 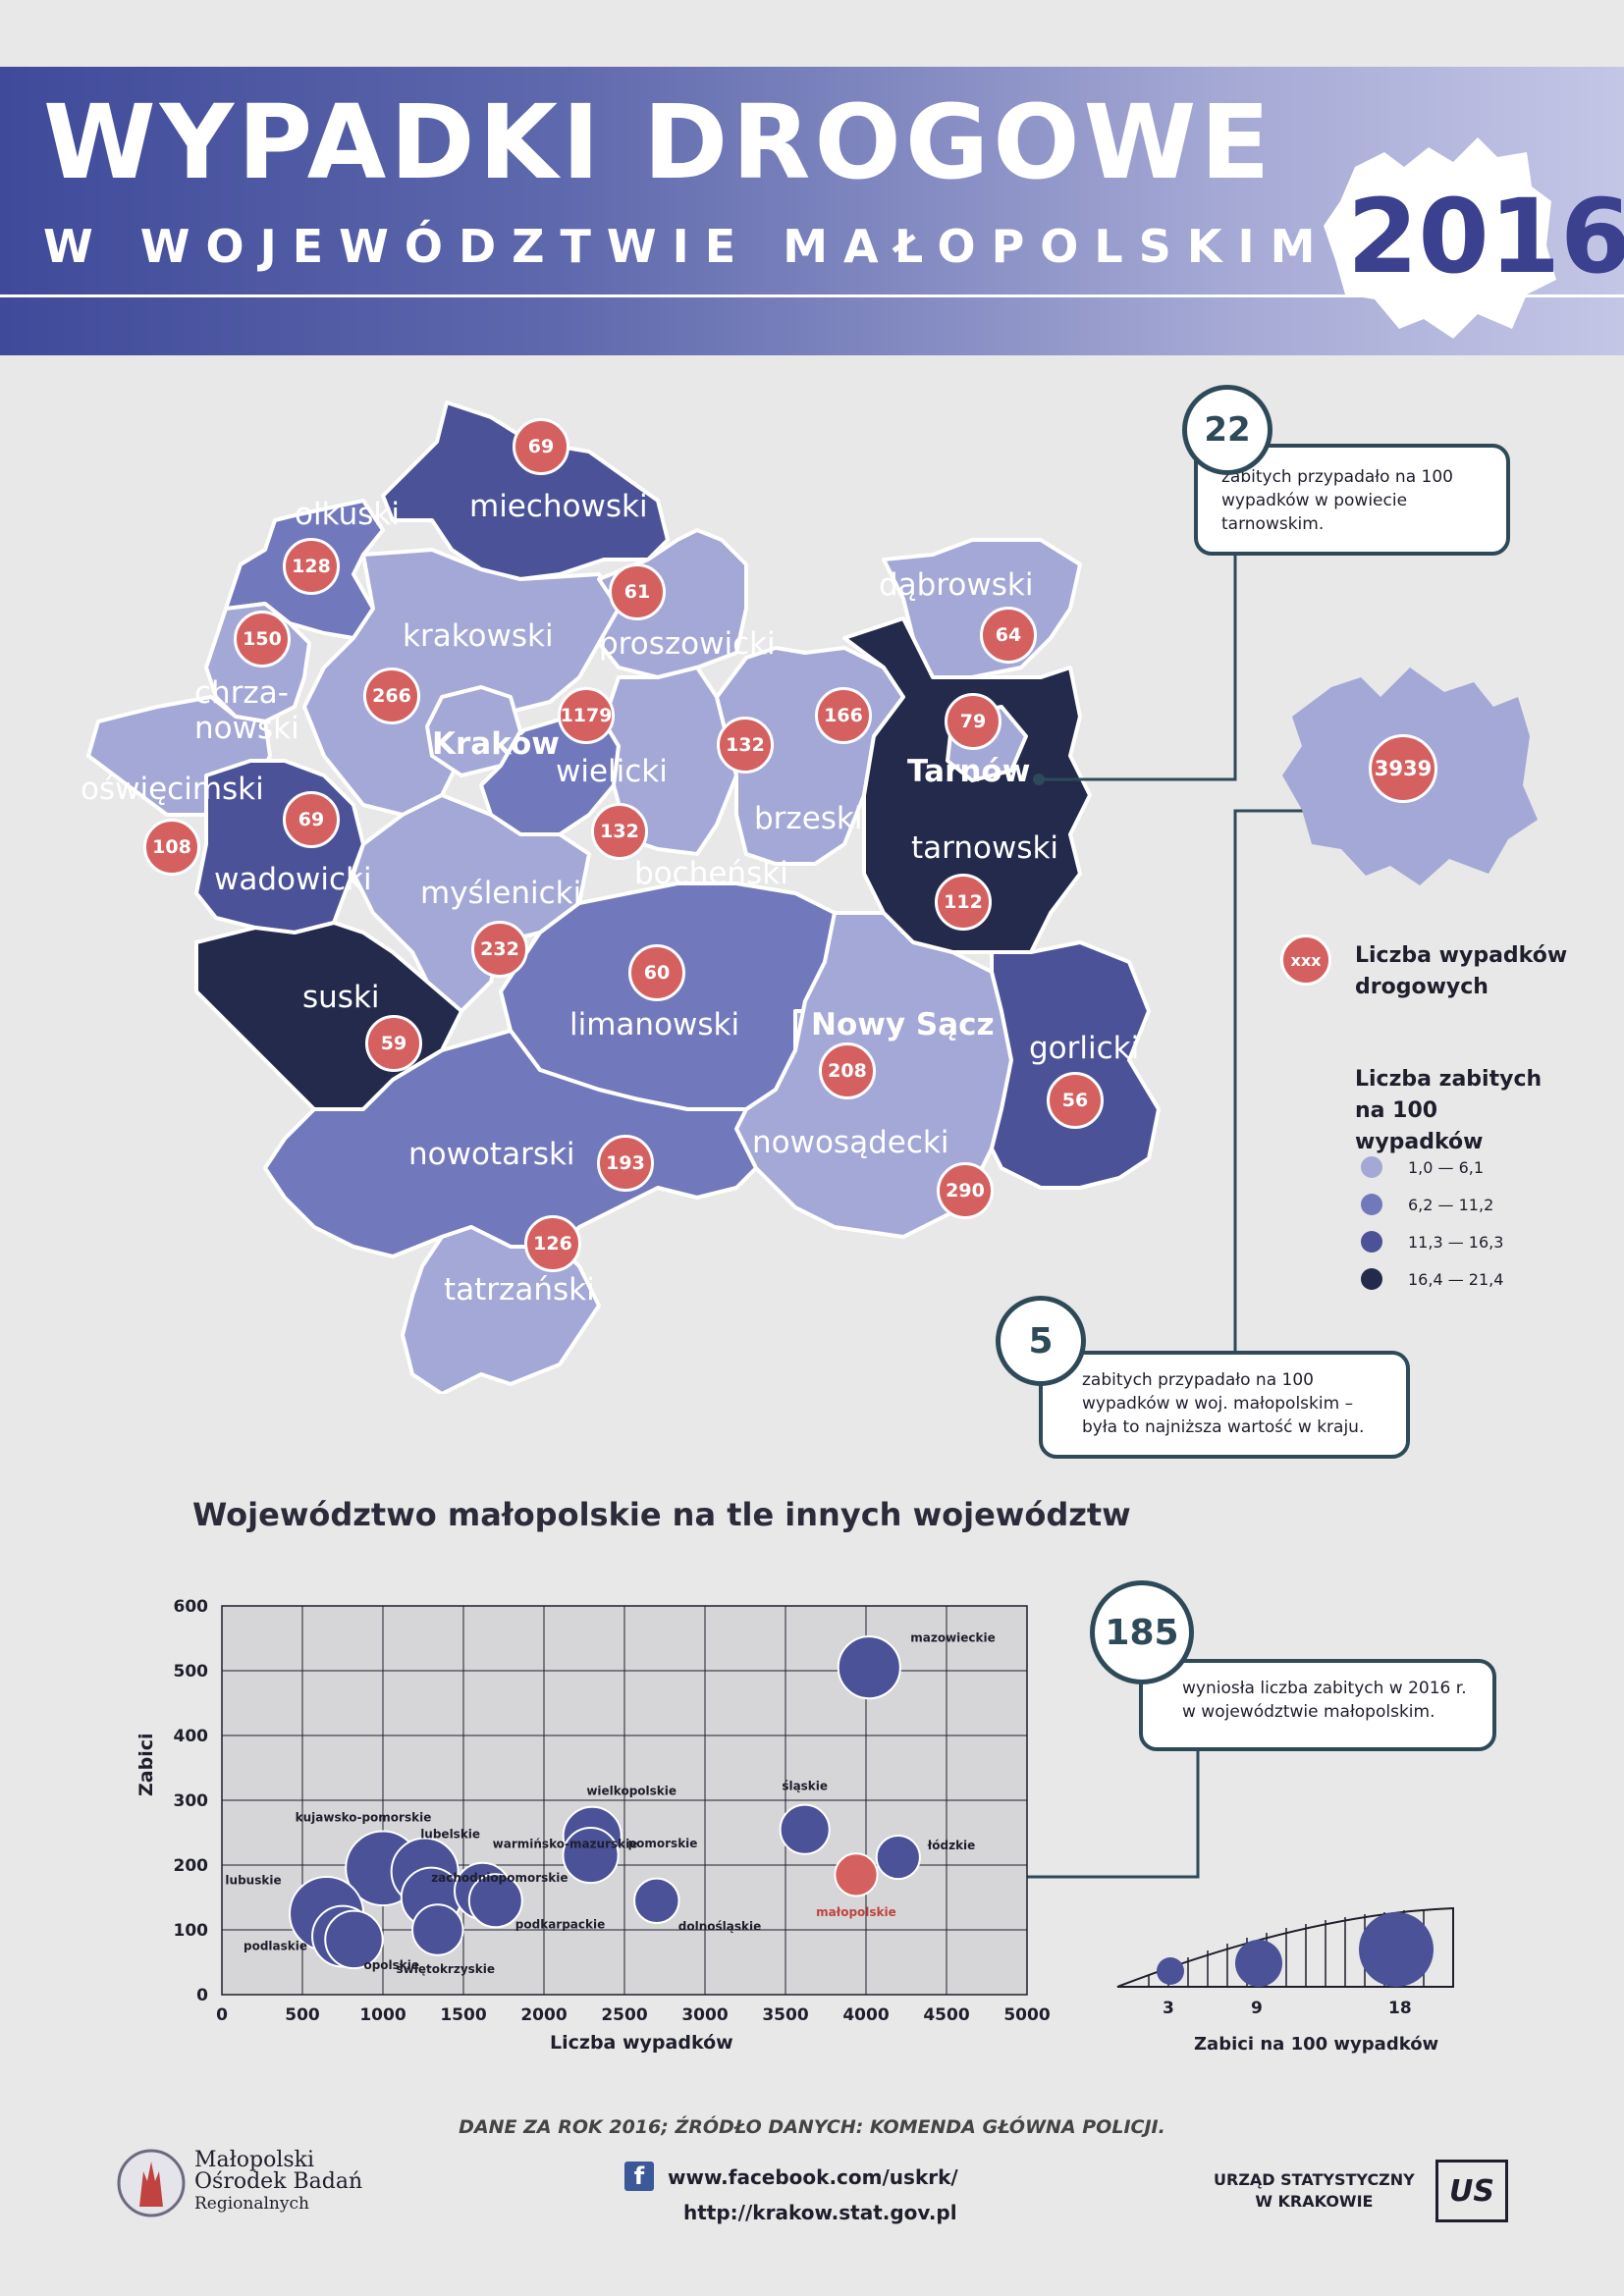 What do you see at coordinates (347, 514) in the screenshot?
I see `district-label-olkuski: olkuski` at bounding box center [347, 514].